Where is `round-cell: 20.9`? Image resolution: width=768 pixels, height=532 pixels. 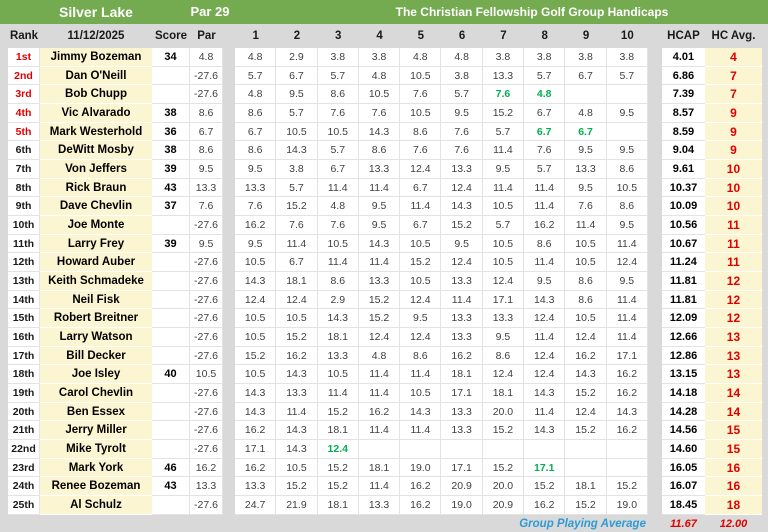 round-cell: 20.9 is located at coordinates (503, 505).